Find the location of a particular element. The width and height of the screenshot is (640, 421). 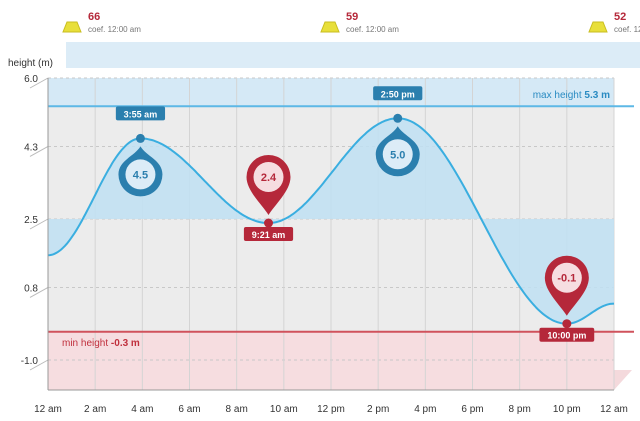

x-tick-label: 4 am is located at coordinates (142, 409).